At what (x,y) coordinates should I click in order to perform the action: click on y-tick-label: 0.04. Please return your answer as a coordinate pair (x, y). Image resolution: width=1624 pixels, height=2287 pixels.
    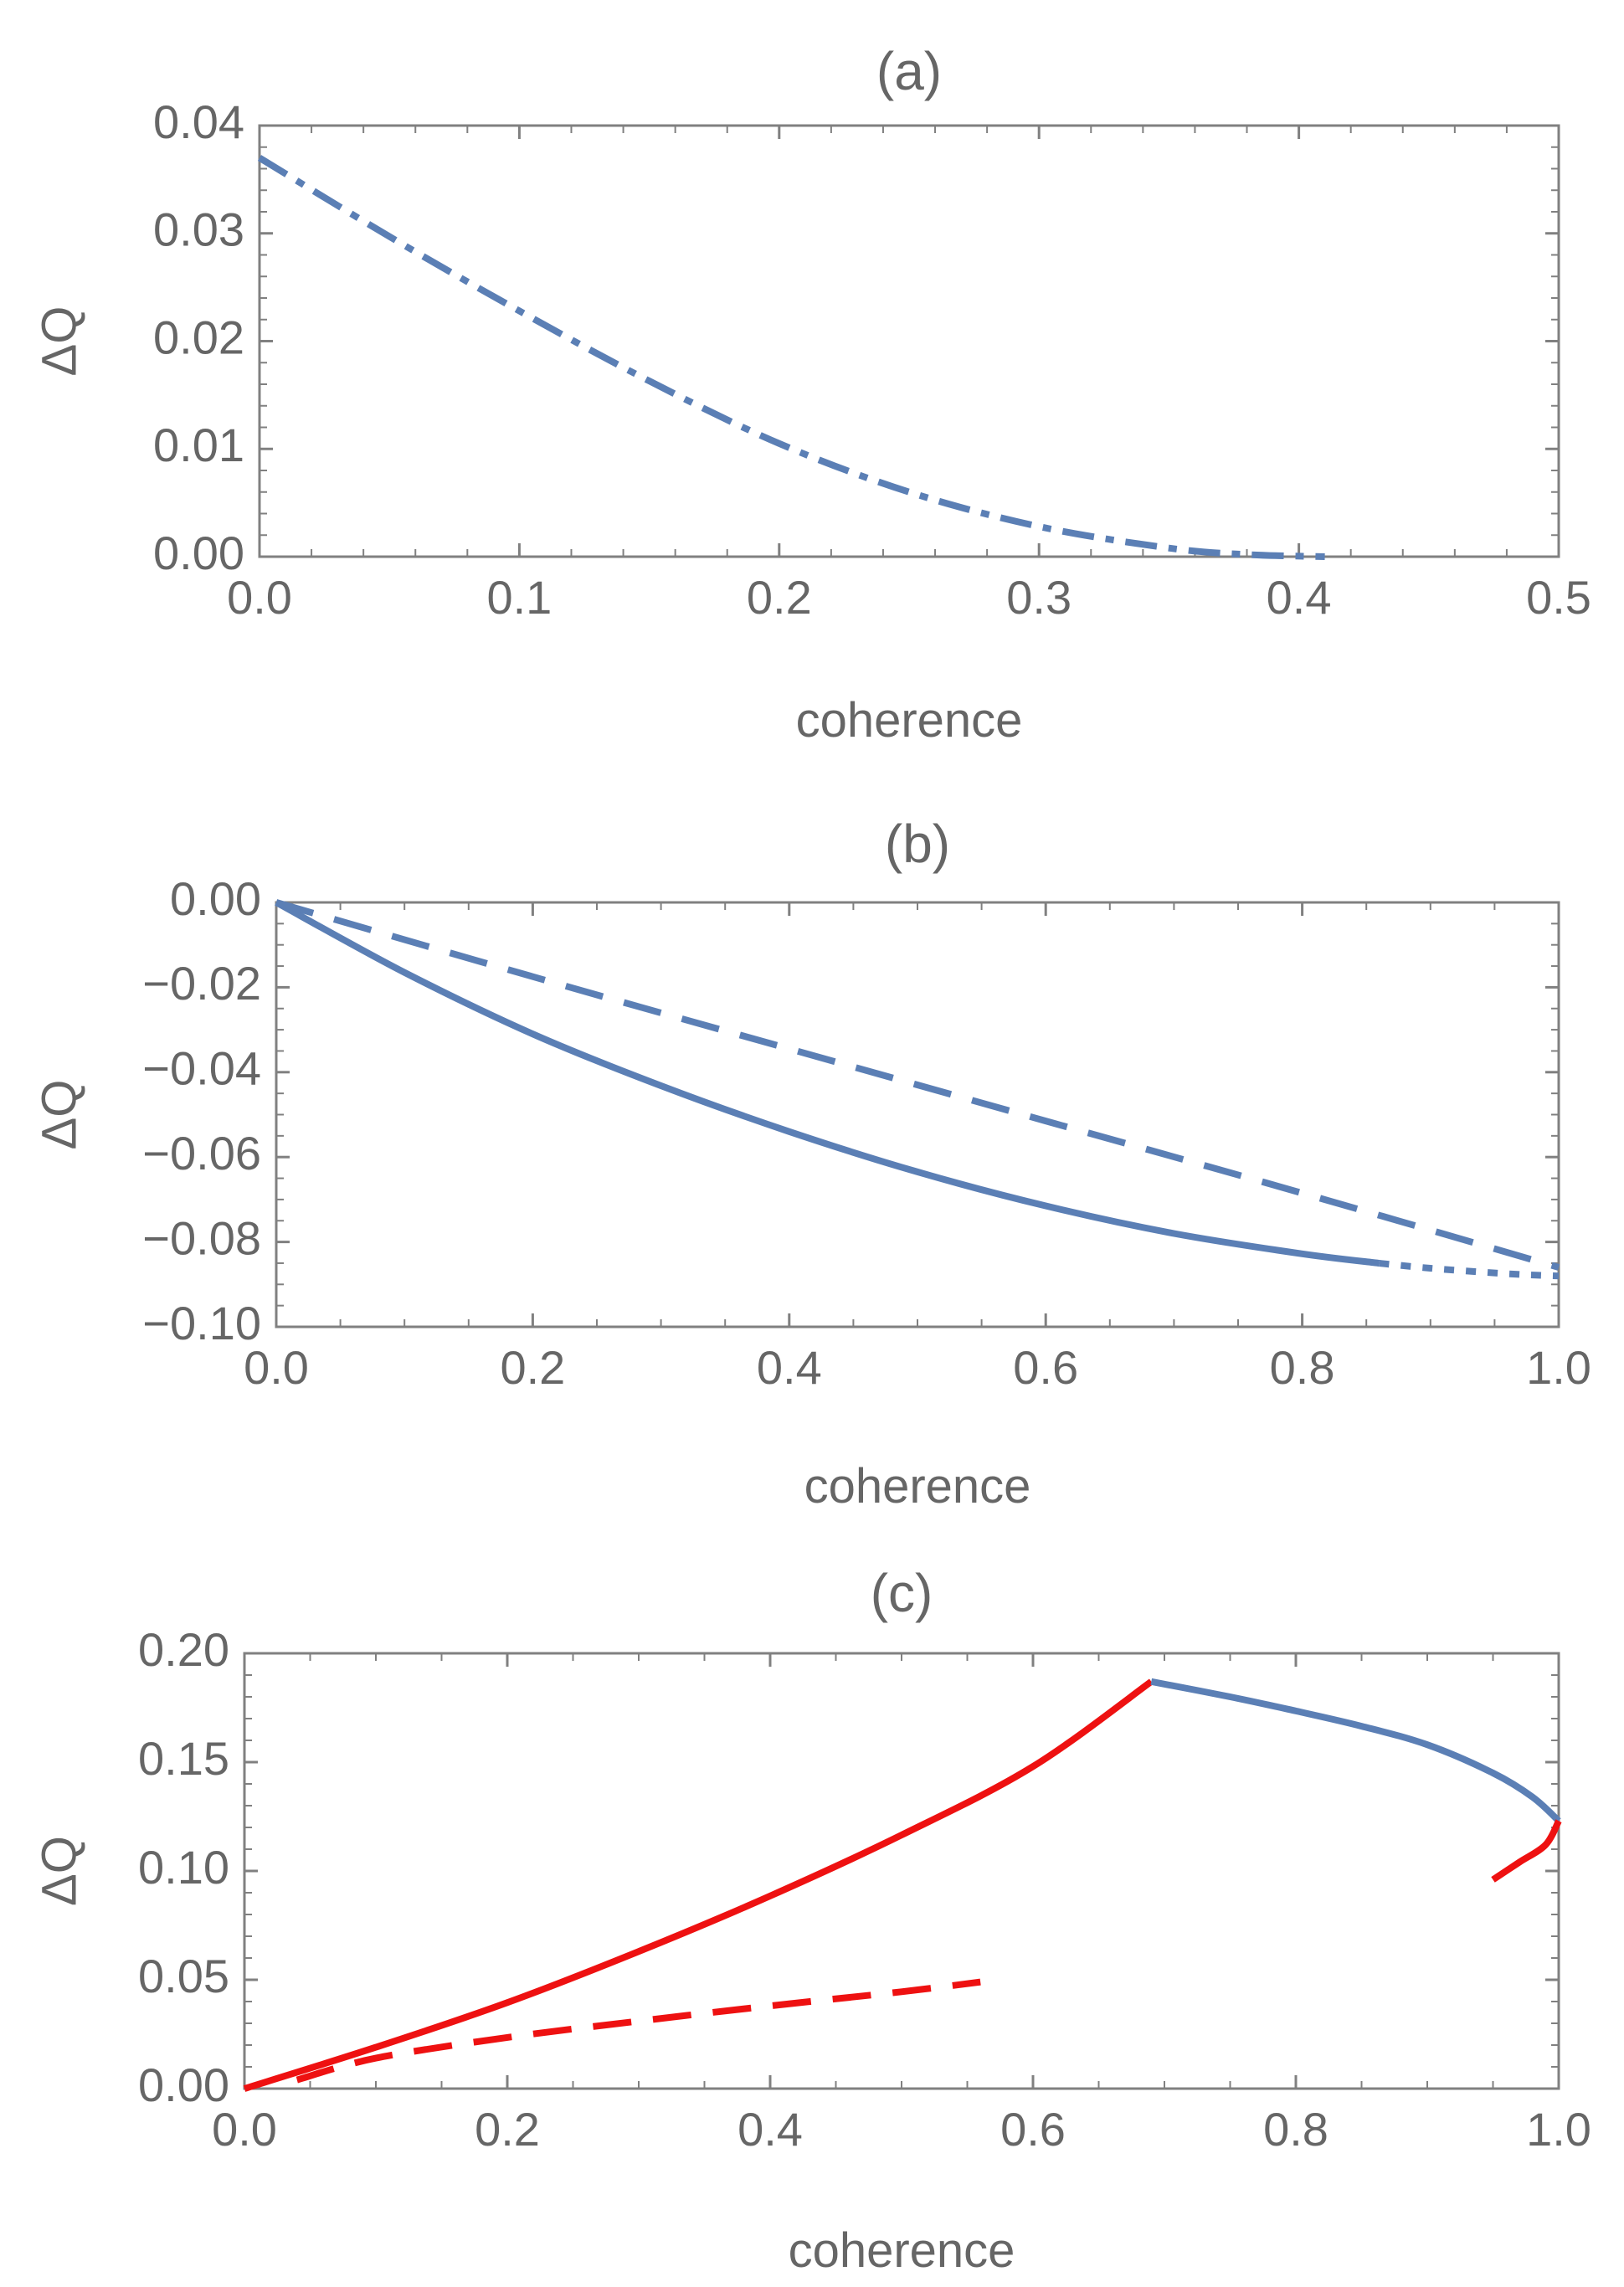
    Looking at the image, I should click on (198, 122).